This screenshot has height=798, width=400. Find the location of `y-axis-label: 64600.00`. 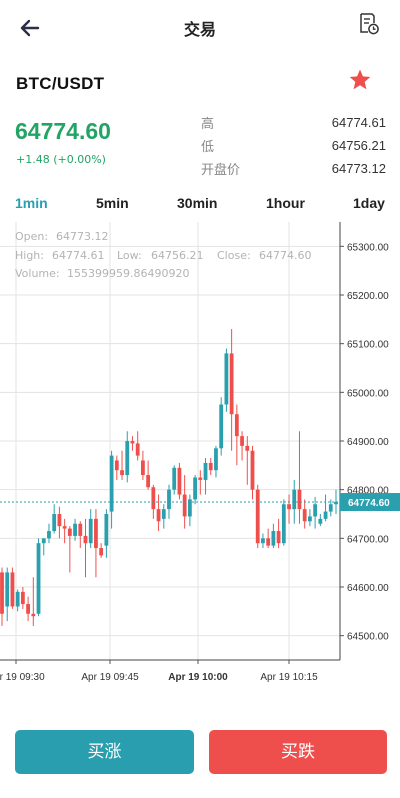

y-axis-label: 64600.00 is located at coordinates (368, 588).